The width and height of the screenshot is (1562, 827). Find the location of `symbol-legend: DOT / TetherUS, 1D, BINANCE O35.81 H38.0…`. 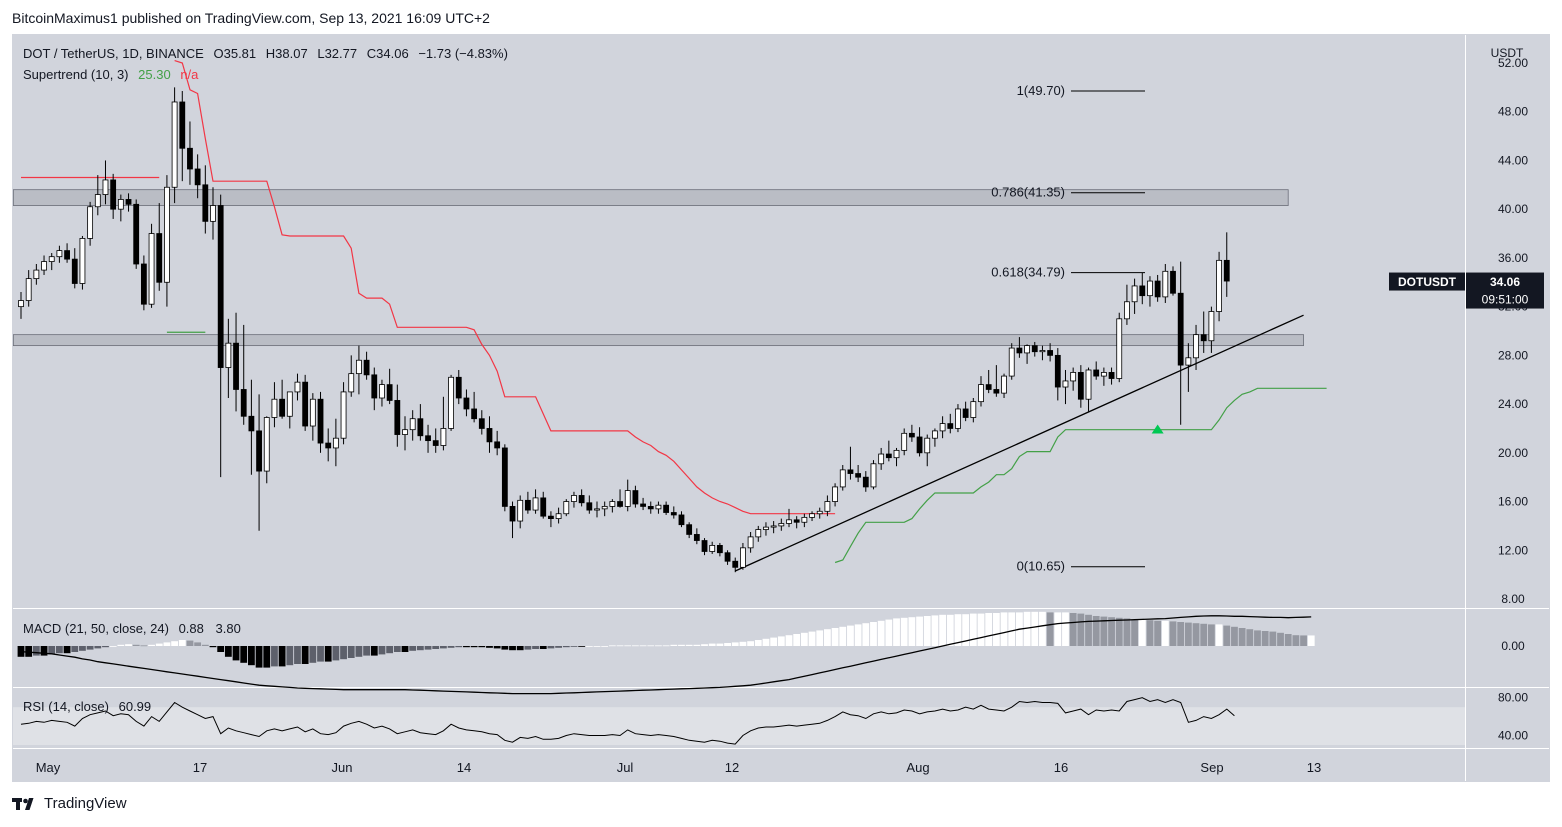

symbol-legend: DOT / TetherUS, 1D, BINANCE O35.81 H38.0… is located at coordinates (265, 53).